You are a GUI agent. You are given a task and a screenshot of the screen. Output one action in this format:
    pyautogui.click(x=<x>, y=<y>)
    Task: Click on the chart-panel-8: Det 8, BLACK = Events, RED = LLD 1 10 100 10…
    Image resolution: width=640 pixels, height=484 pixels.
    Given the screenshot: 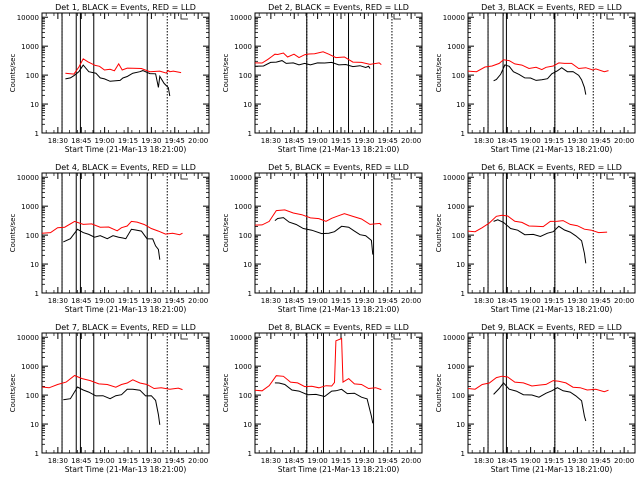 What is the action you would take?
    pyautogui.click(x=322, y=398)
    